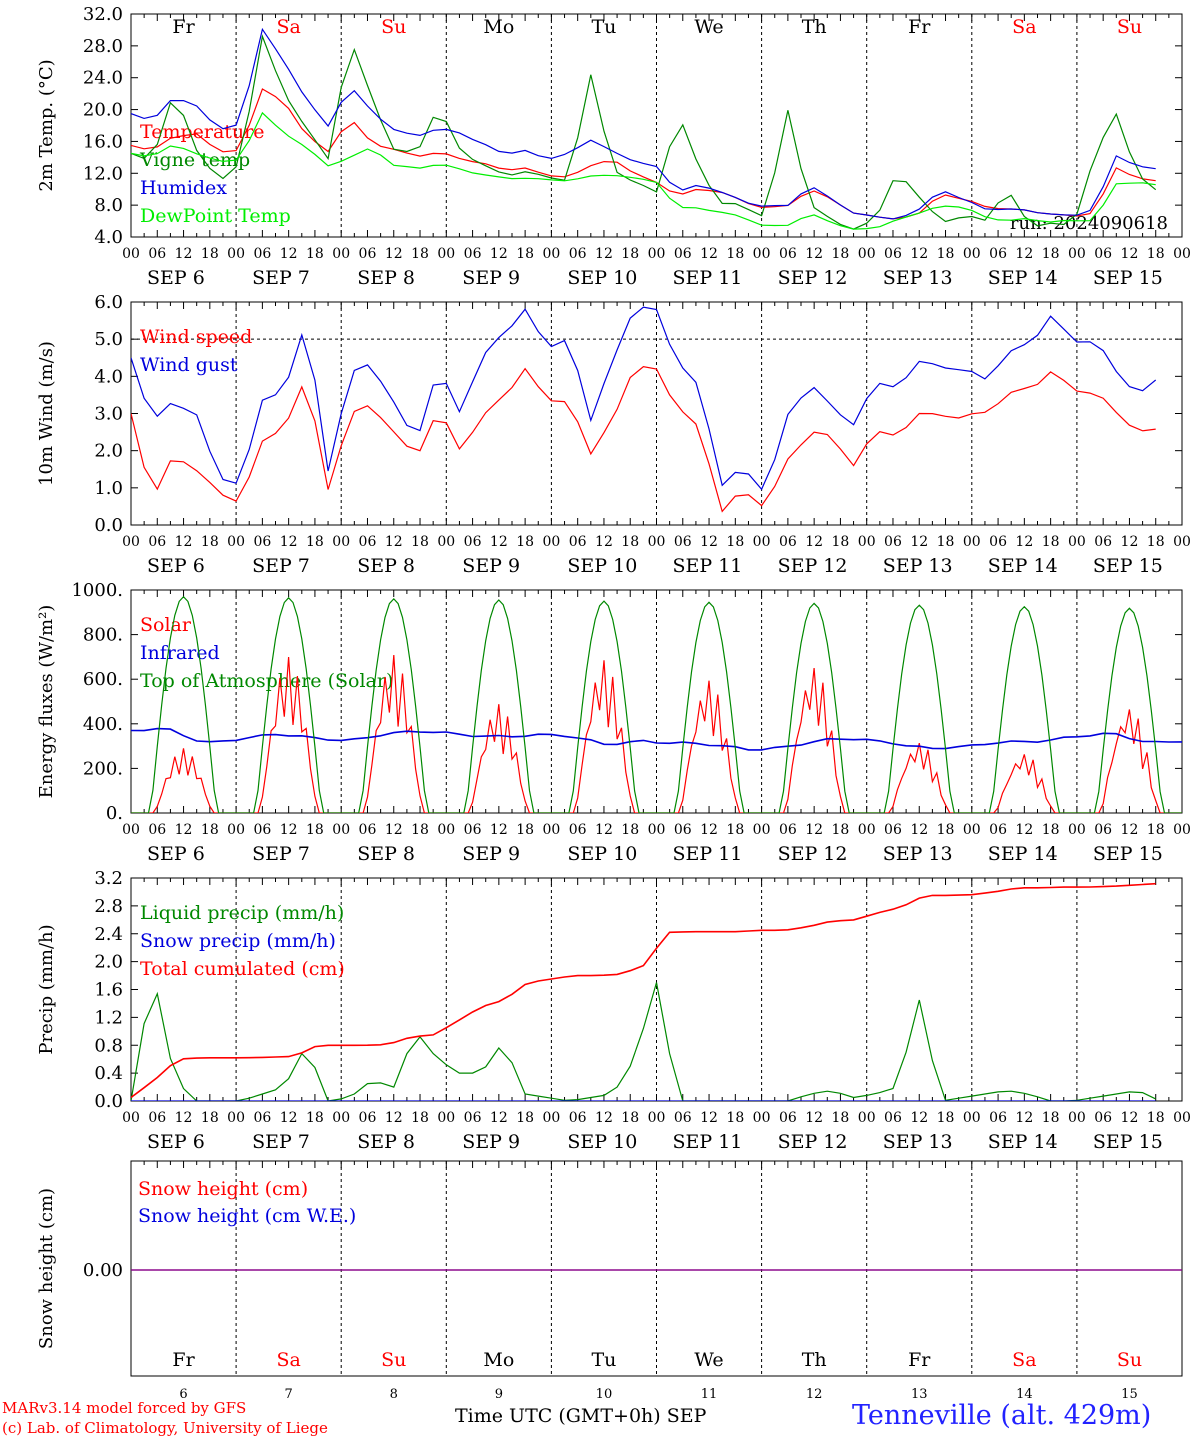  I want to click on y-tick-label: 800., so click(103, 635).